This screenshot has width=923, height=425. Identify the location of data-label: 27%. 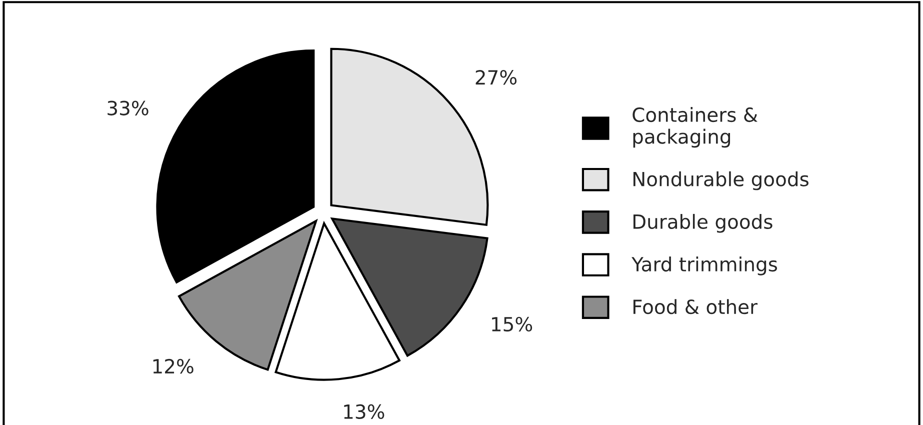
(496, 77).